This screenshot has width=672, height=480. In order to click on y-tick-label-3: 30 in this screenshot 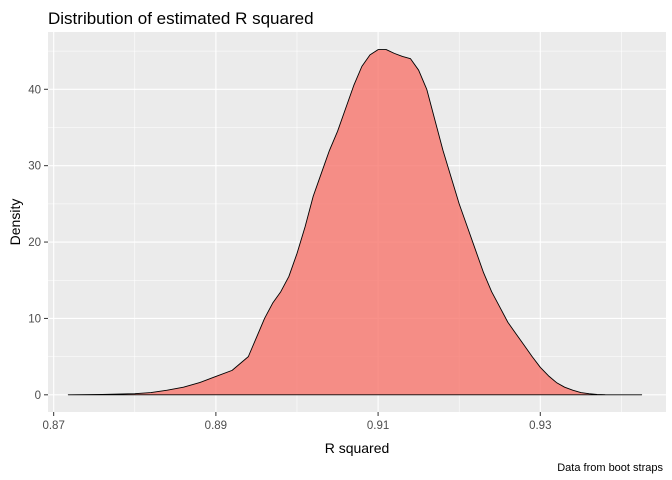, I will do `click(34, 167)`.